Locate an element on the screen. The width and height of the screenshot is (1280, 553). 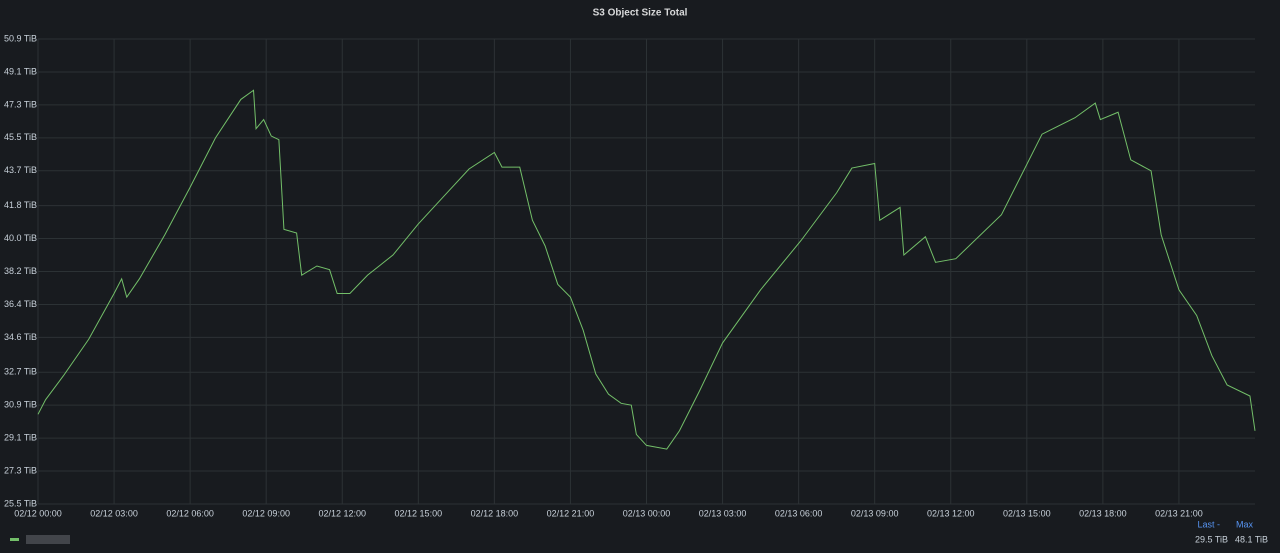
legend-value: 48.1 TiB is located at coordinates (1251, 539).